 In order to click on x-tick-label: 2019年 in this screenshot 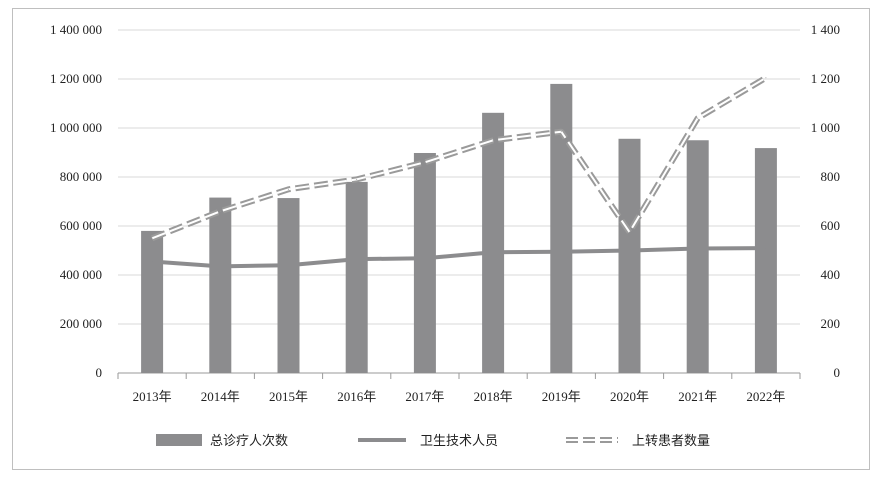, I will do `click(561, 396)`.